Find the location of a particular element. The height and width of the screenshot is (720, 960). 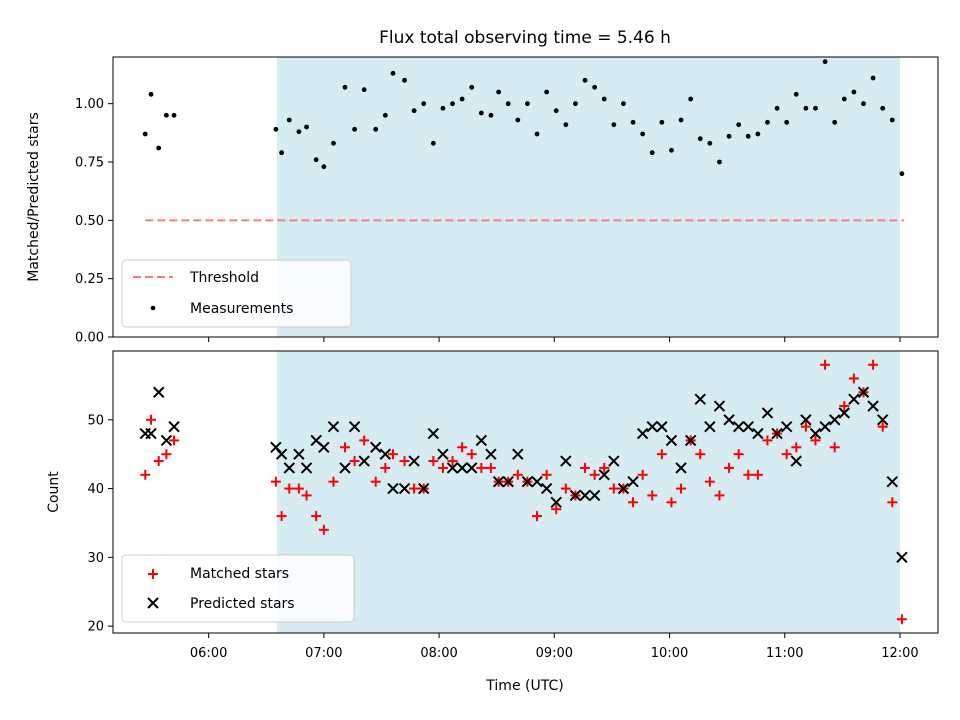

x-axis-label: Time (UTC) is located at coordinates (524, 686).